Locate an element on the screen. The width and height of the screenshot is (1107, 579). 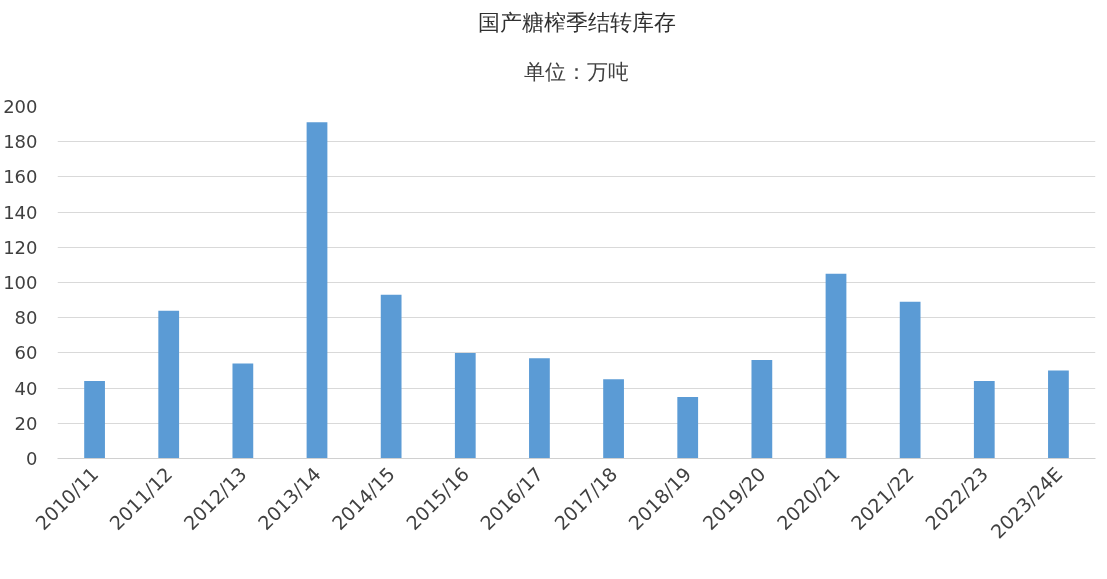
y-tick-label: 80 is located at coordinates (26, 318).